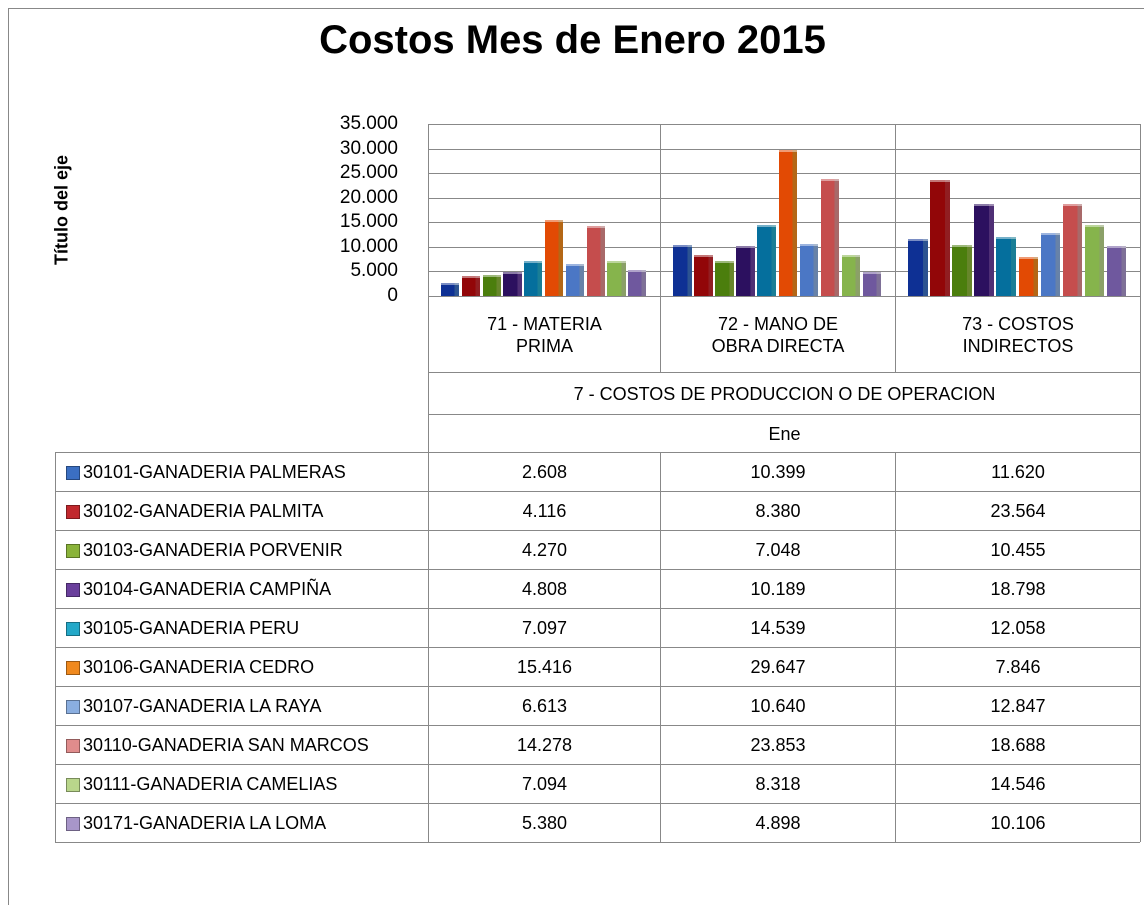 The height and width of the screenshot is (906, 1145). I want to click on legend-label: 30171-GANADERIA LA LOMA, so click(205, 823).